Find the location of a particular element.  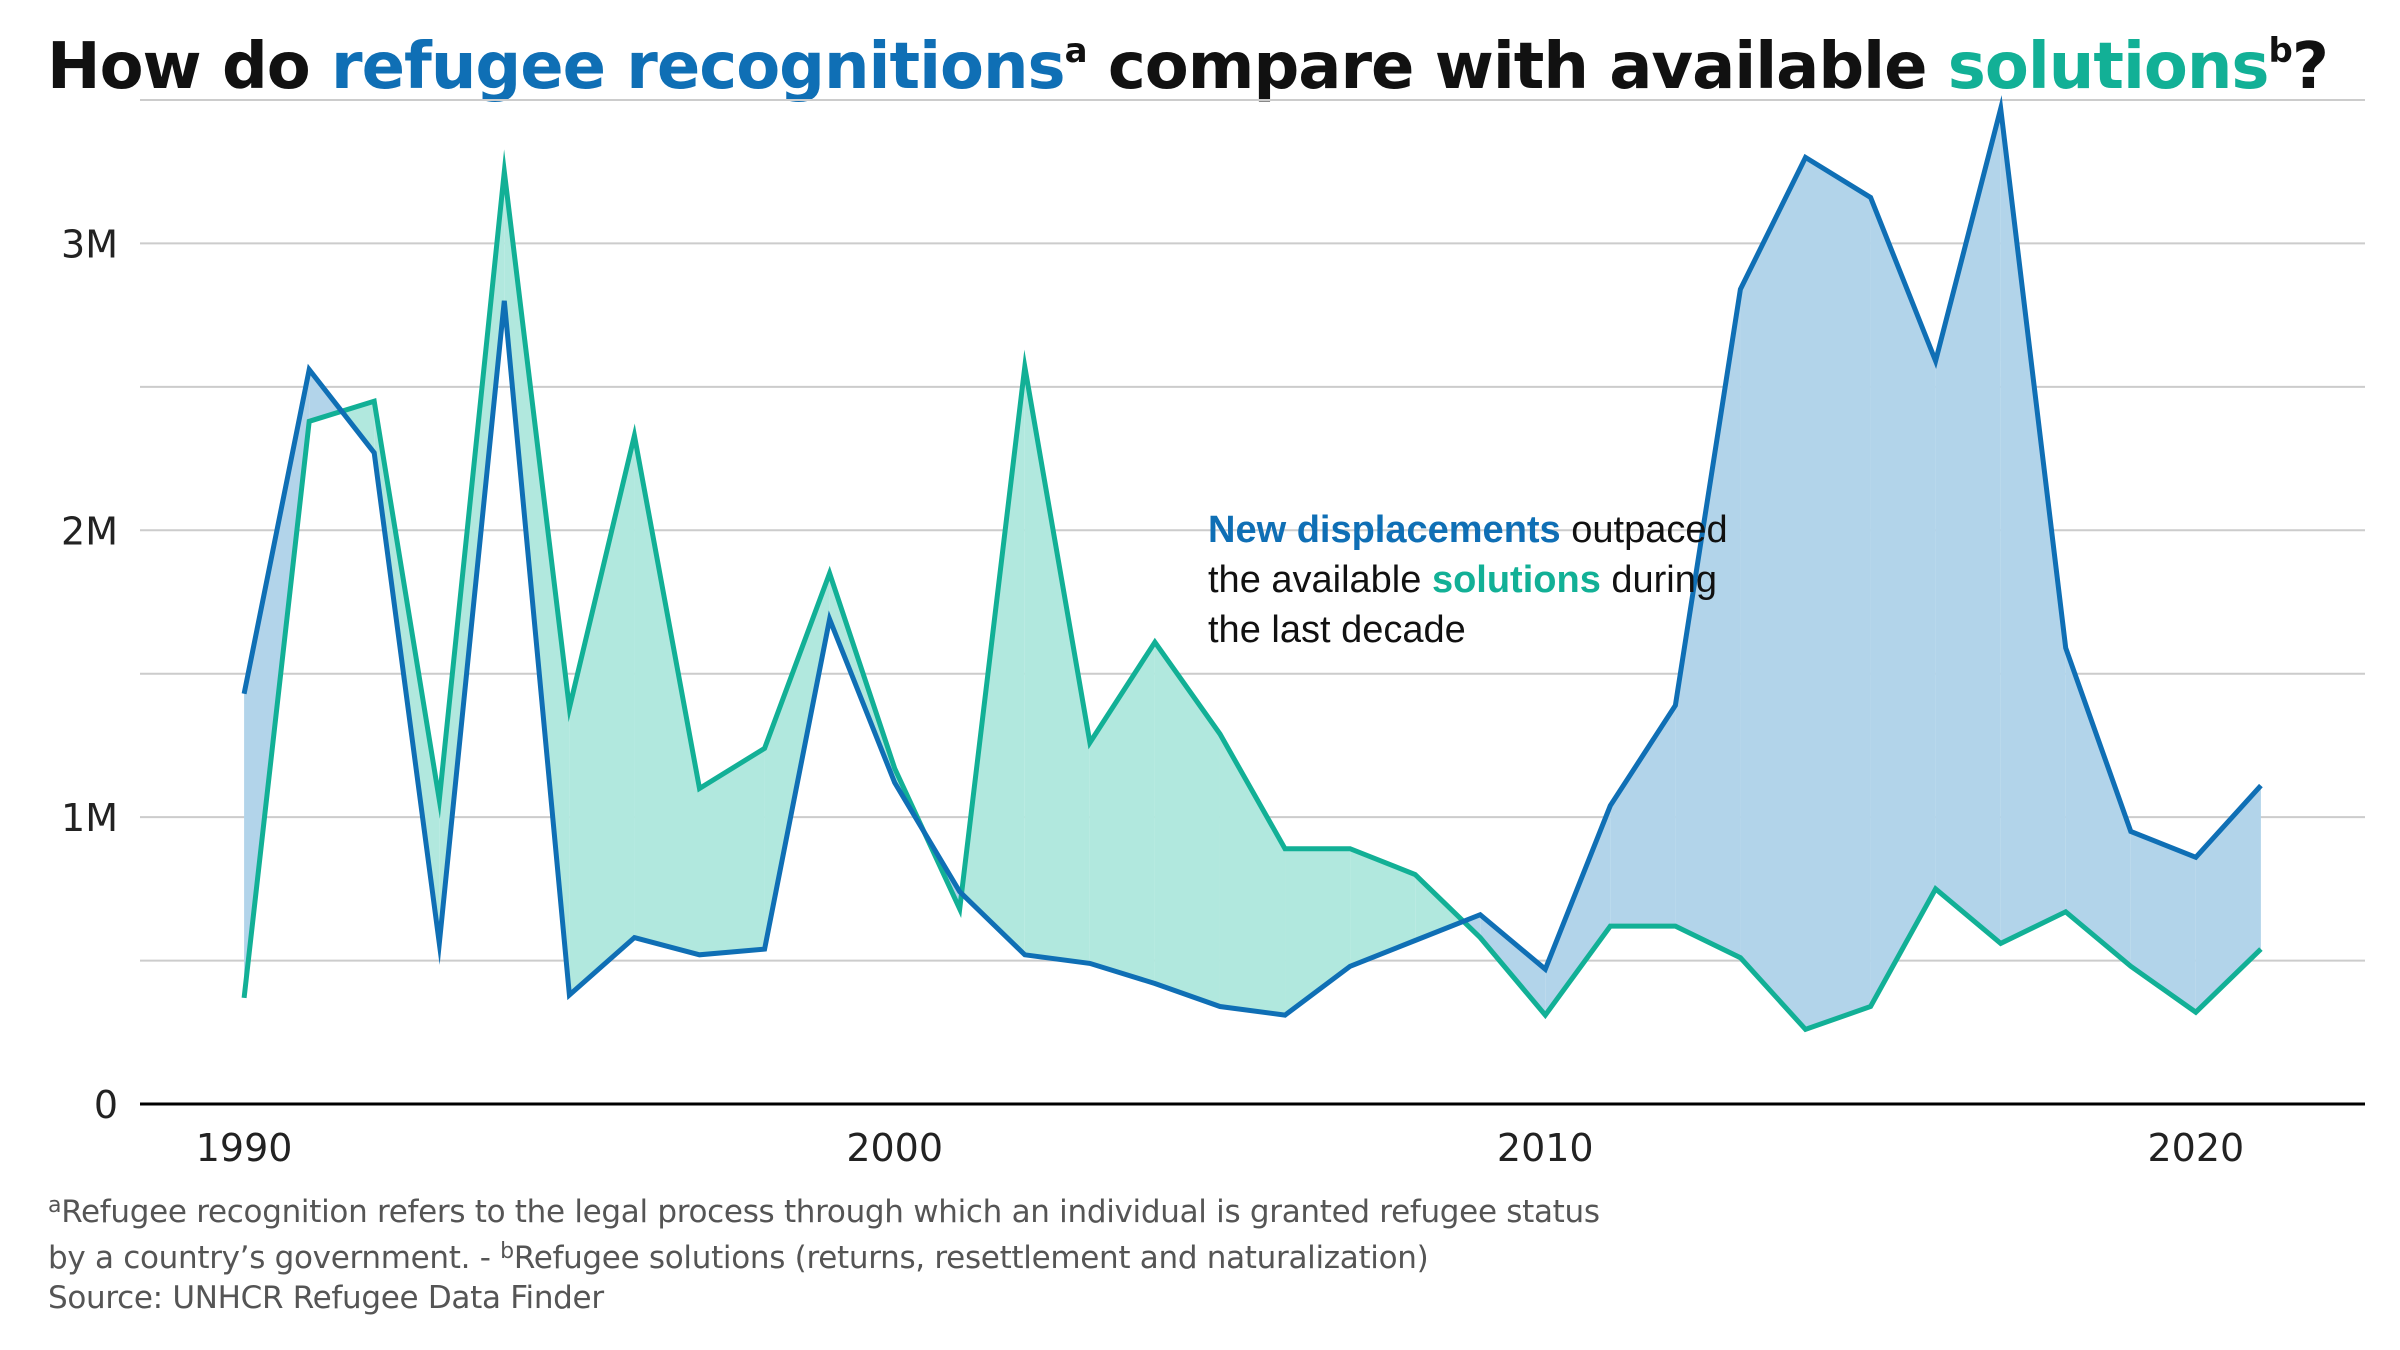

y-tick-label: 1M is located at coordinates (89, 818).